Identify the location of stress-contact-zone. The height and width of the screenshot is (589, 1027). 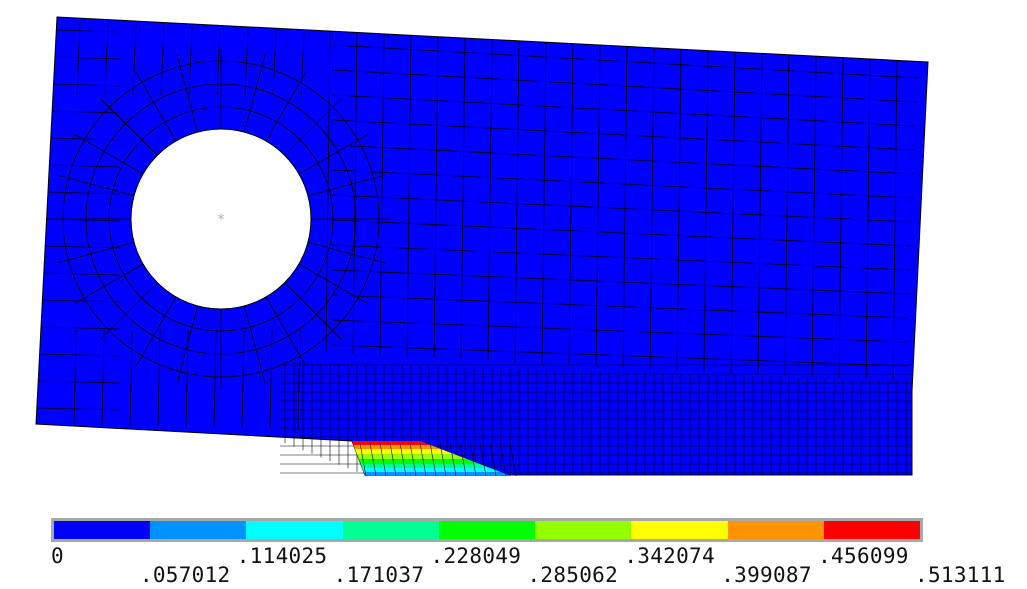
(434, 459).